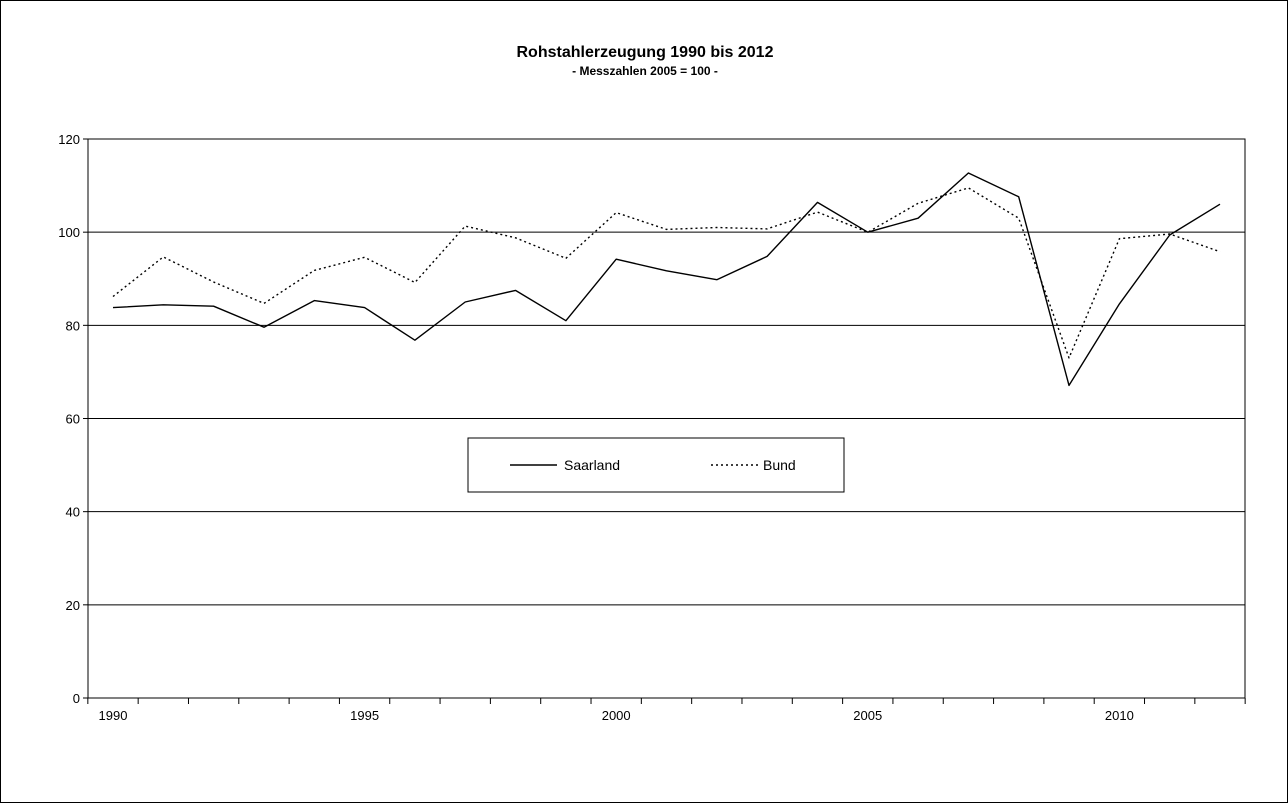  What do you see at coordinates (592, 465) in the screenshot?
I see `legend-label-saarland: Saarland` at bounding box center [592, 465].